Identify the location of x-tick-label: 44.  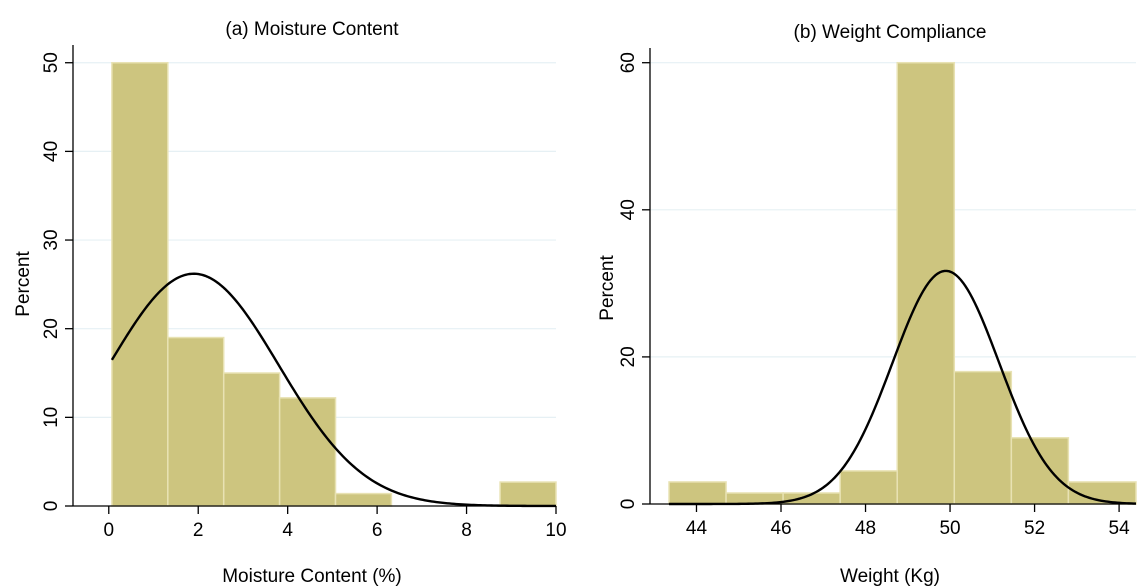
(697, 528).